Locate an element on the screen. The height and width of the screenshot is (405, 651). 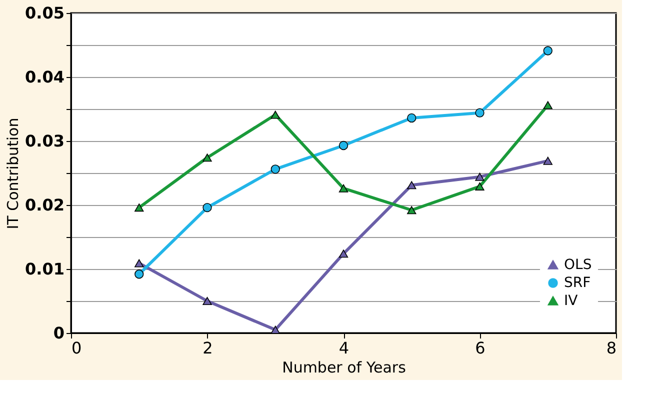
y-tick-label: 0.03 is located at coordinates (44, 141).